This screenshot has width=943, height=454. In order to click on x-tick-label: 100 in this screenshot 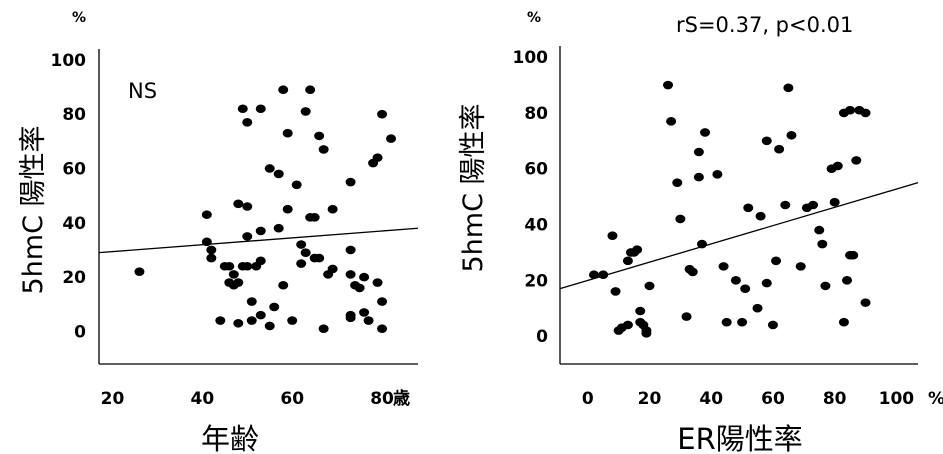, I will do `click(897, 399)`.